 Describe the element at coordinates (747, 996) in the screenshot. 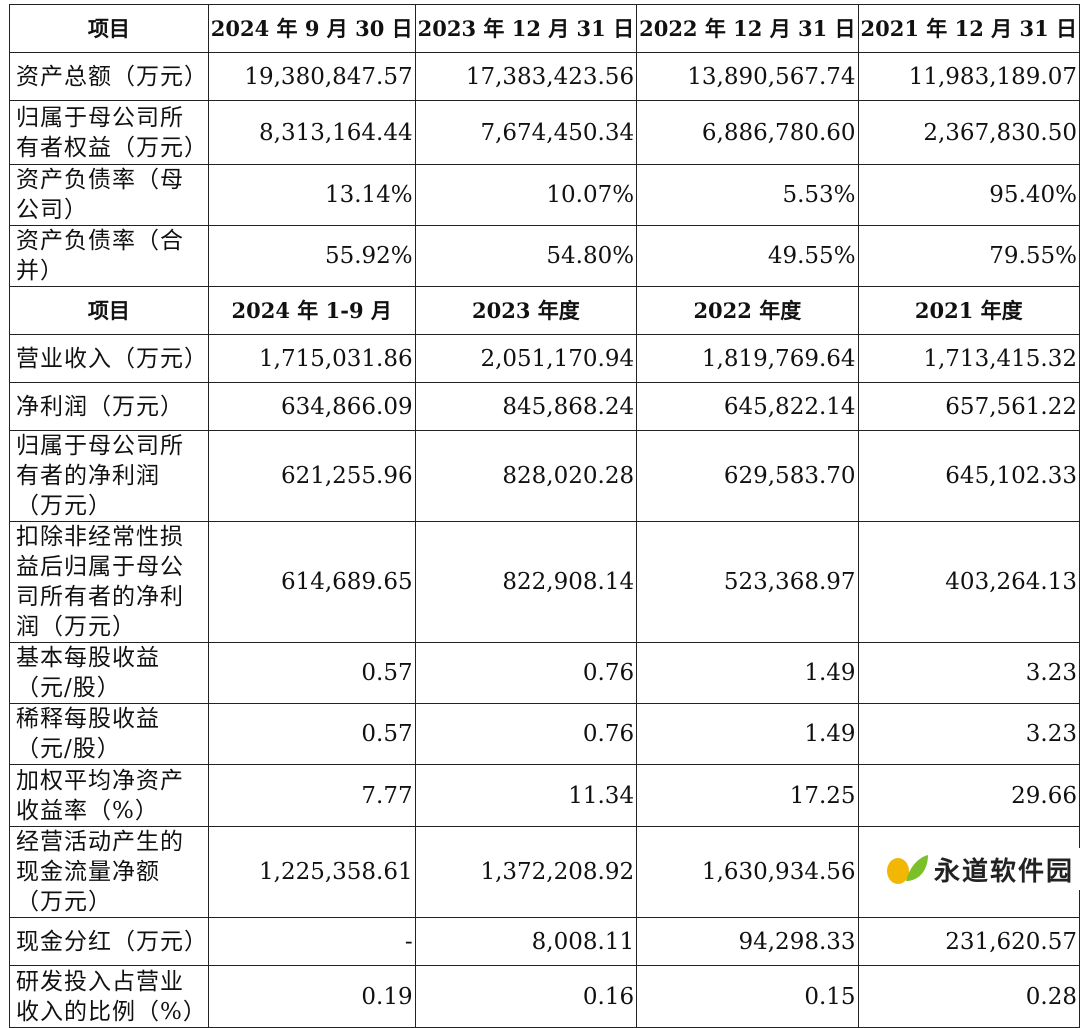

I see `cell-value: 0.15` at that location.